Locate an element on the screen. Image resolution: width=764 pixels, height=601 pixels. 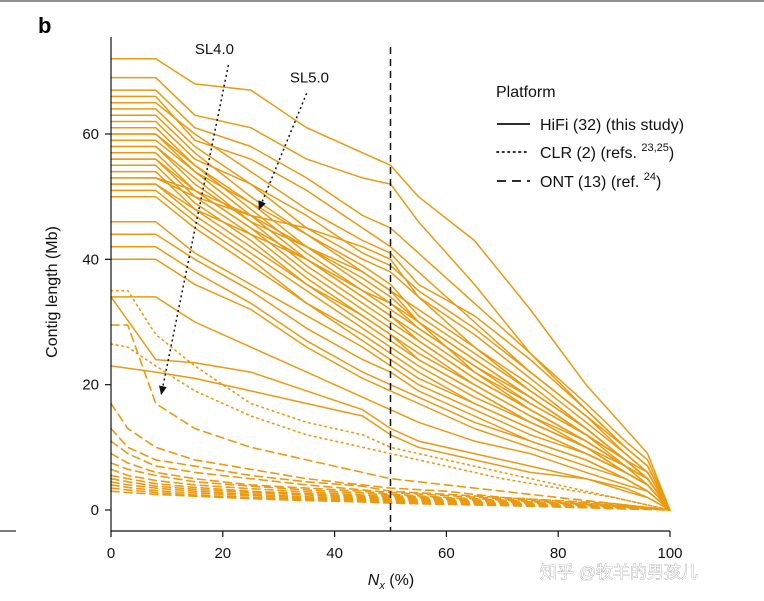
x-axis-title-main: N is located at coordinates (374, 580).